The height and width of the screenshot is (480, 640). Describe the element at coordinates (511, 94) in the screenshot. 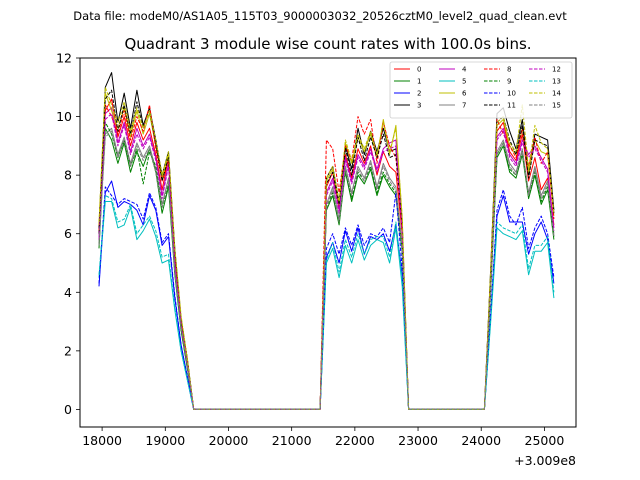

I see `legend-label-10: 10` at that location.